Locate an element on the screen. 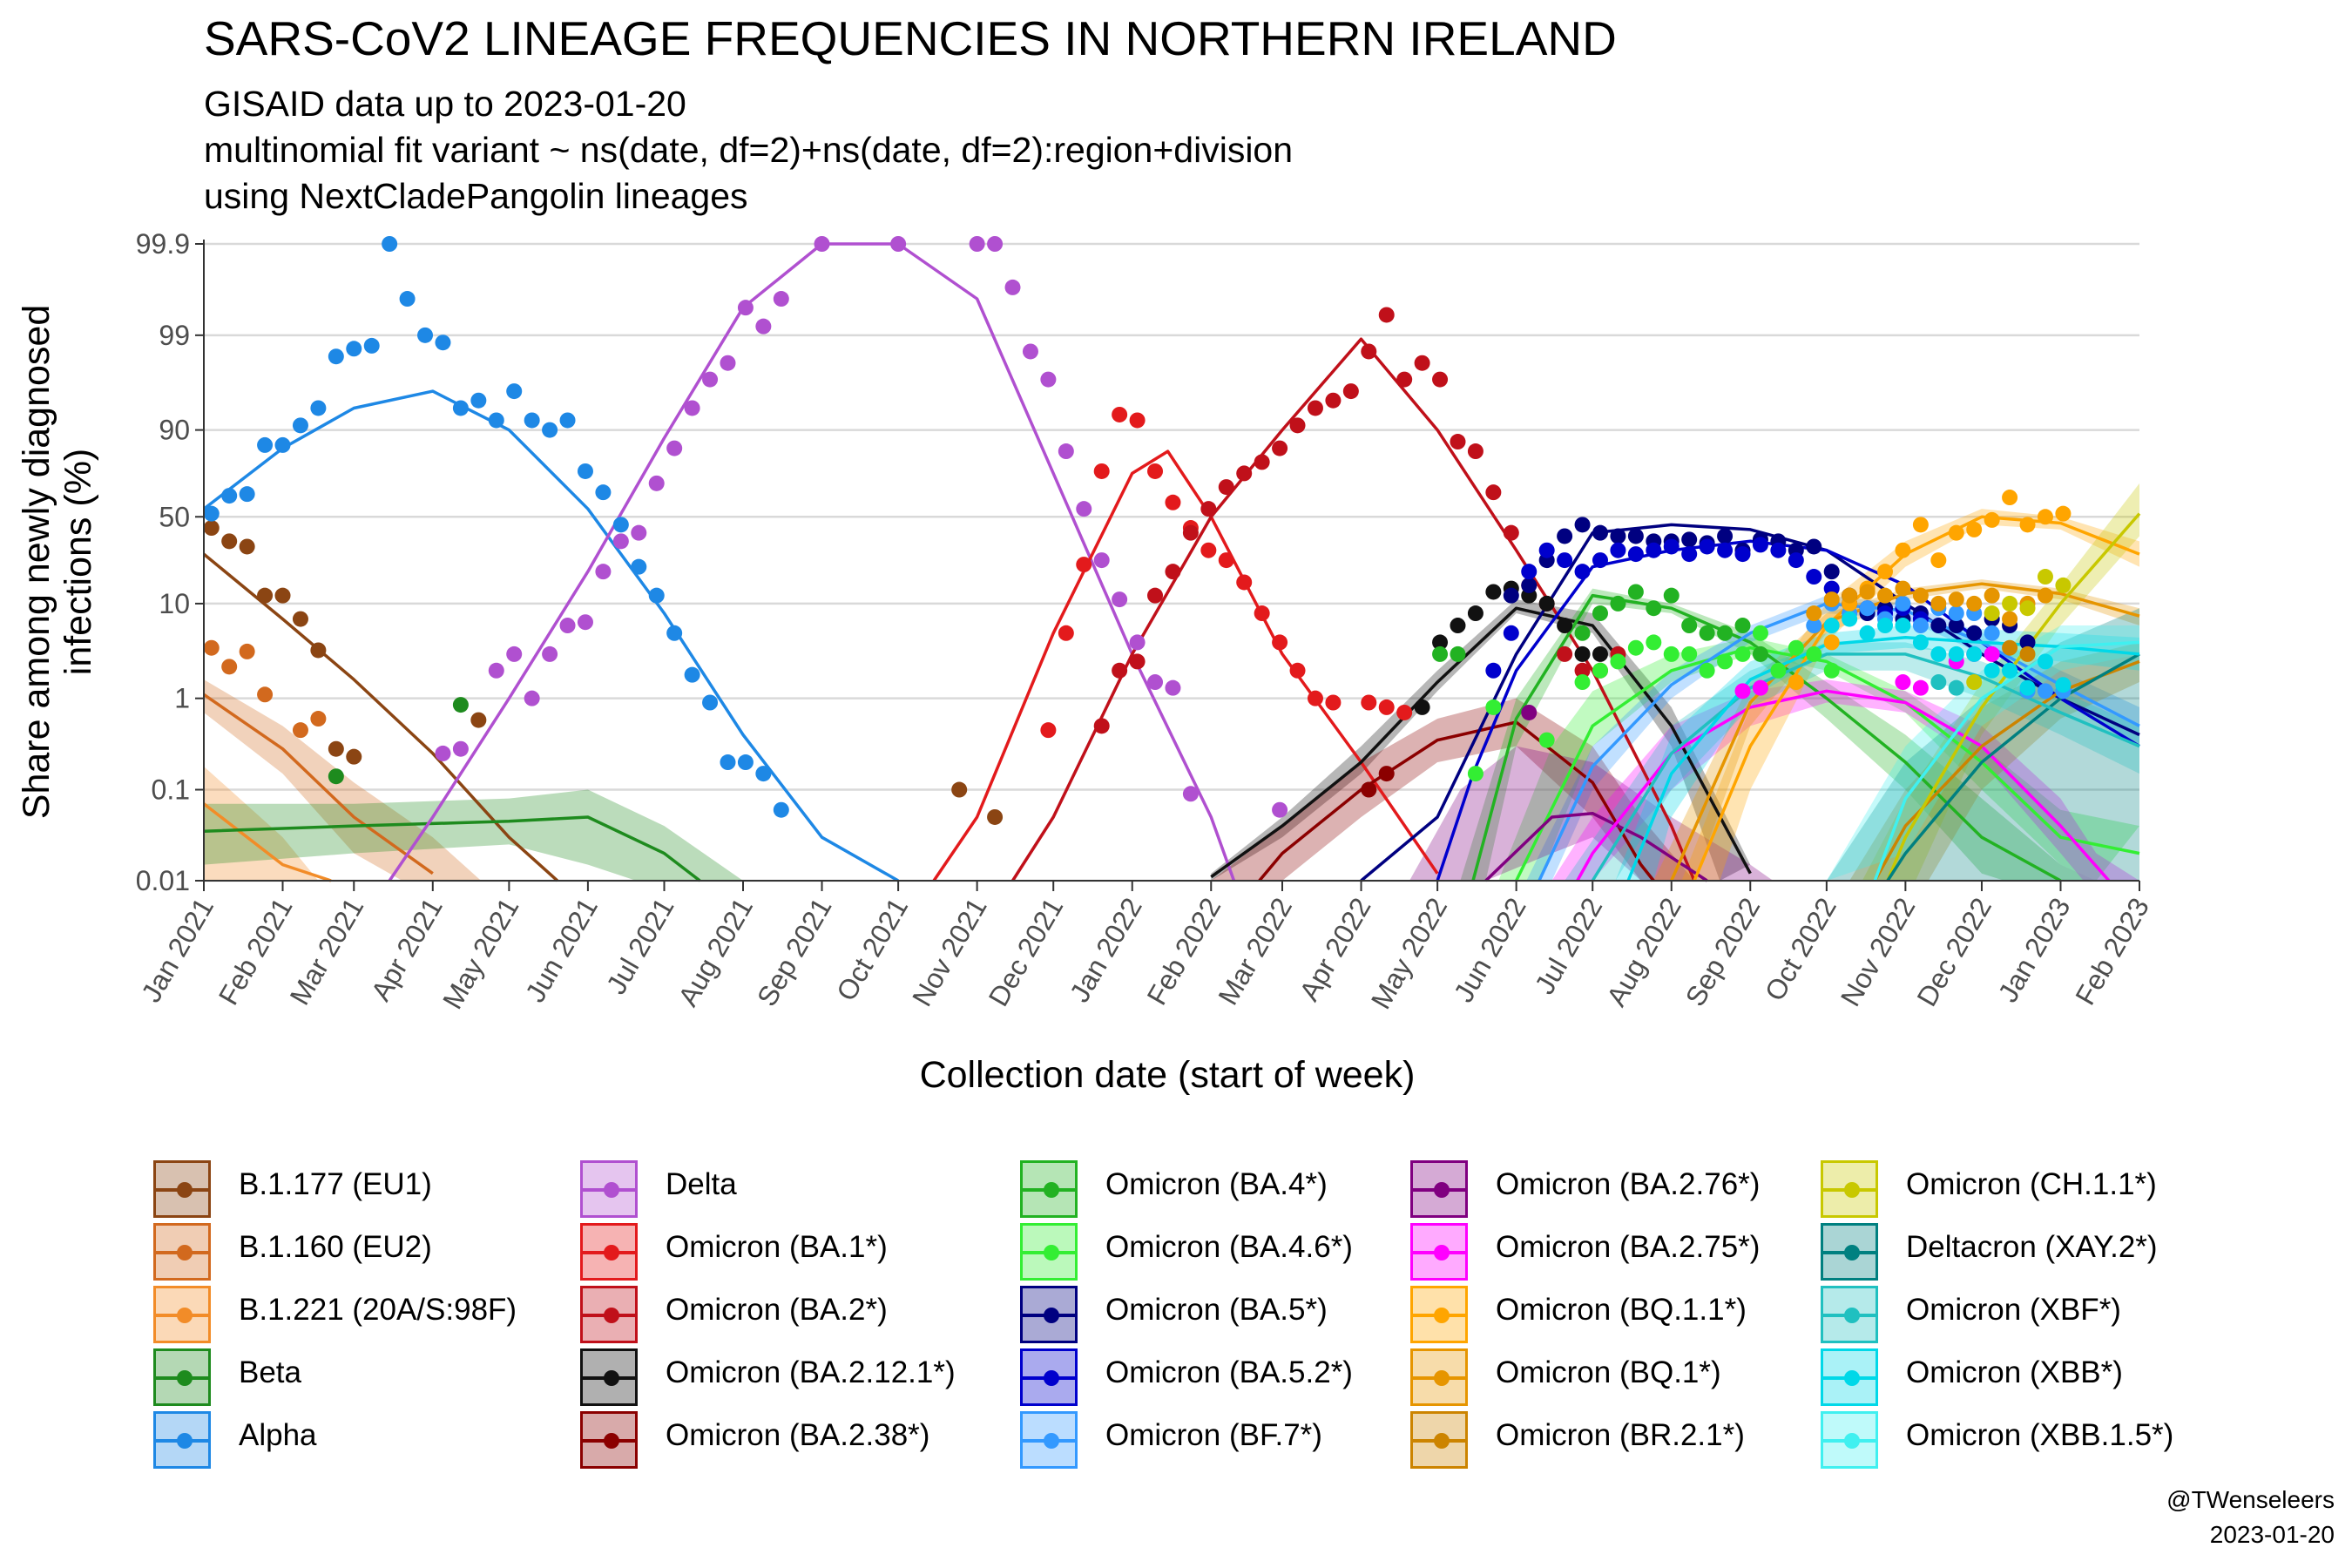 This screenshot has width=2352, height=1568. x-tick-label: Feb 2023 is located at coordinates (2112, 952).